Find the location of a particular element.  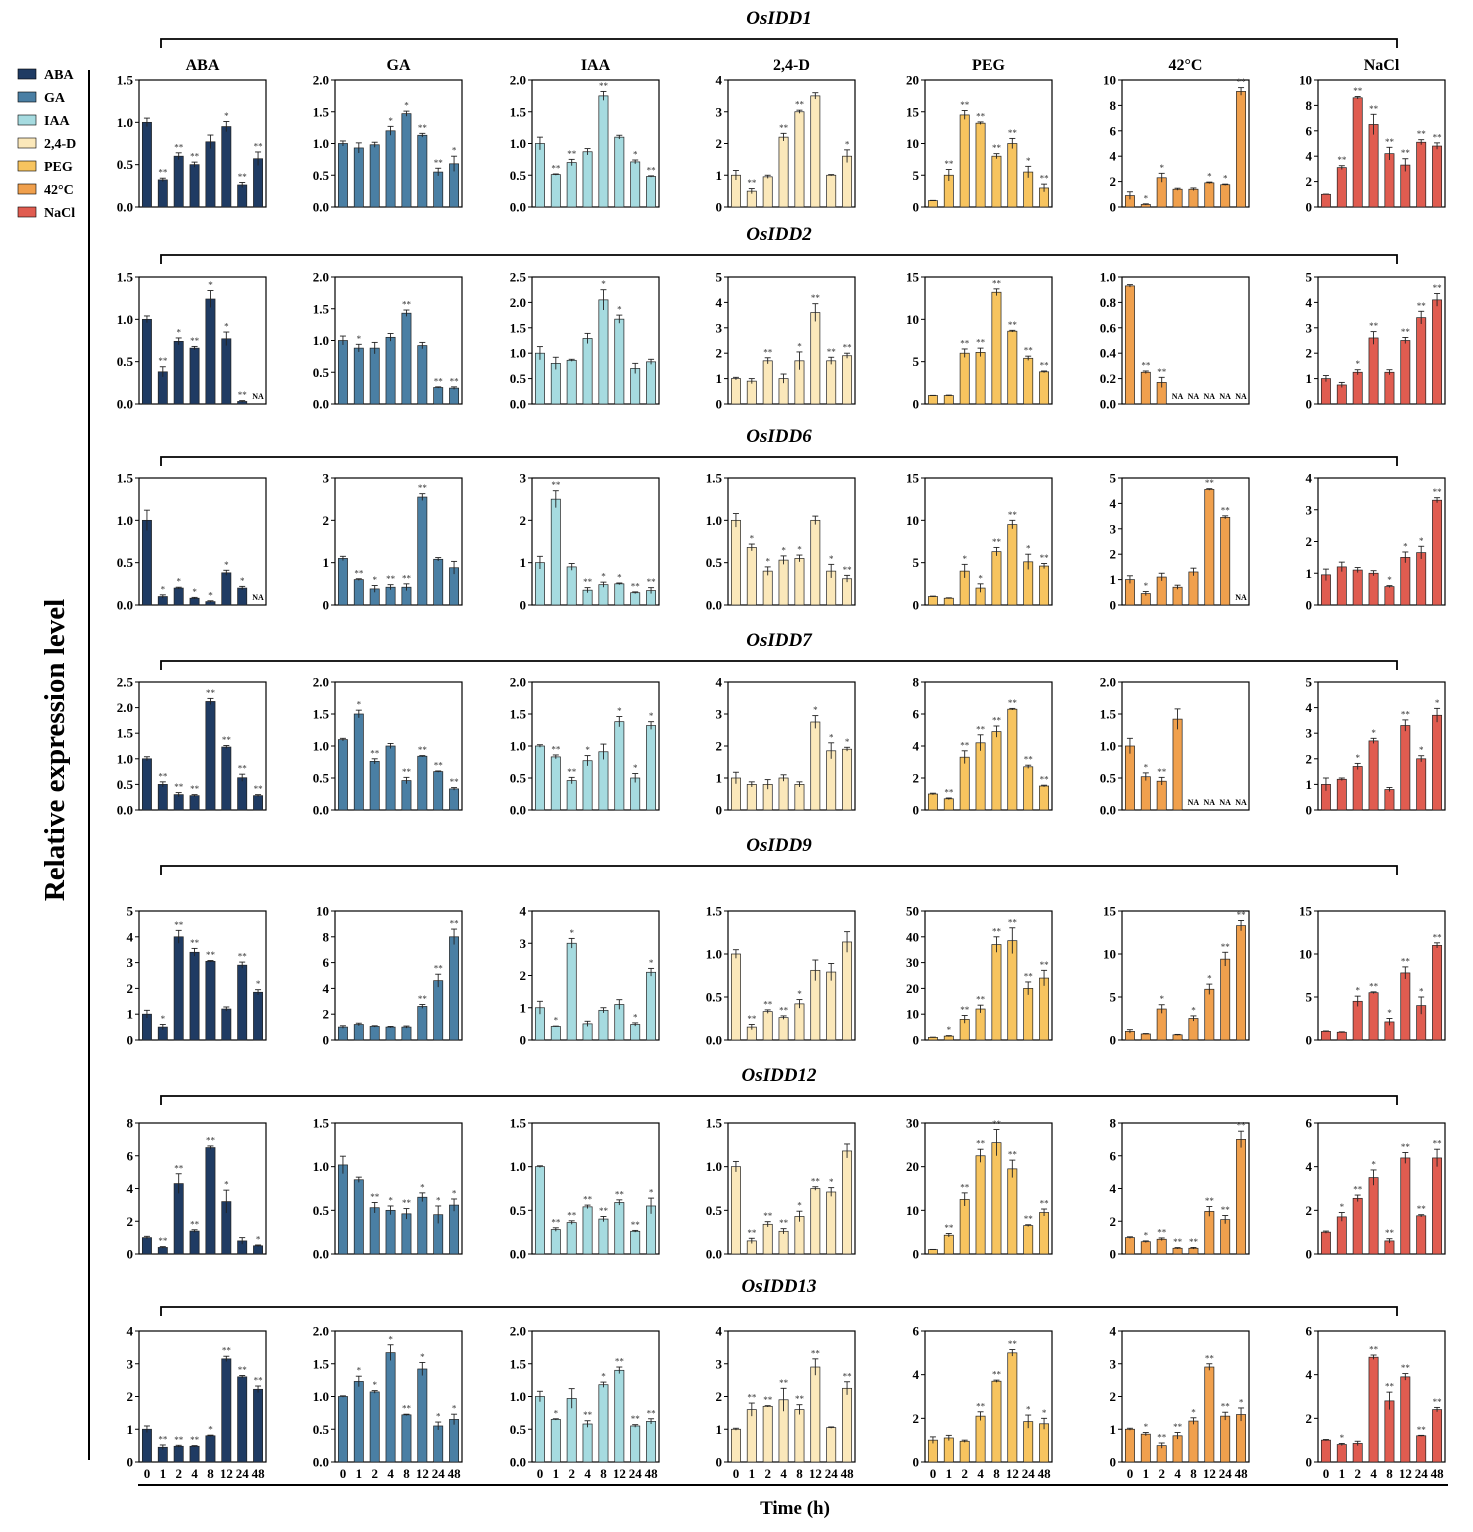

panel-osidd13-ga: 0.00.51.01.52.0********0 1 2 4 8 12 24 48 is located at coordinates (388, 1402).